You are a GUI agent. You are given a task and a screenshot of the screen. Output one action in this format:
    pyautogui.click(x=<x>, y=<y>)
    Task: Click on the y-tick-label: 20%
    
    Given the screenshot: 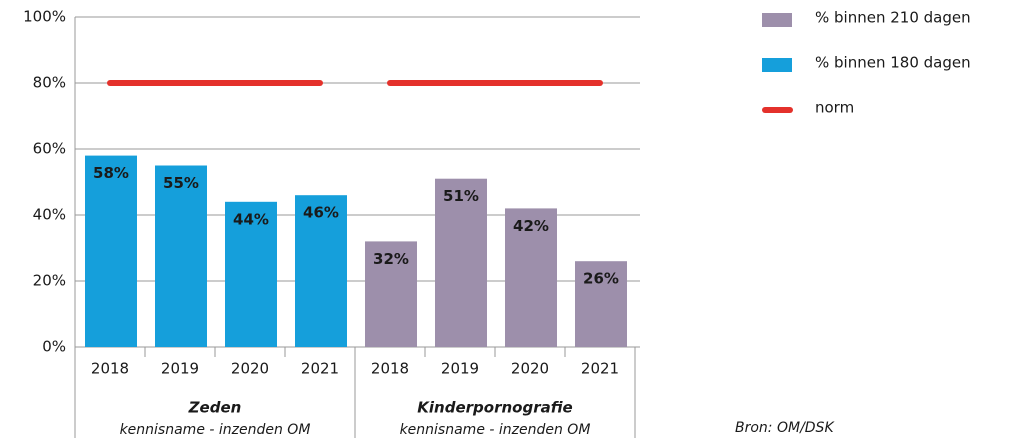 What is the action you would take?
    pyautogui.click(x=49, y=281)
    